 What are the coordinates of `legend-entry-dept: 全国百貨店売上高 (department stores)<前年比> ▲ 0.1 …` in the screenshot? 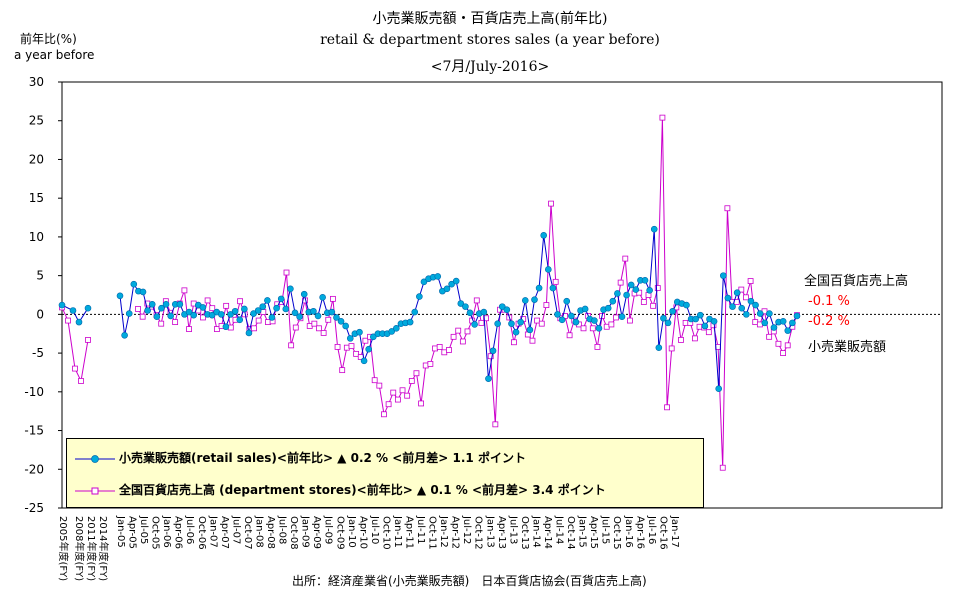 It's located at (340, 489).